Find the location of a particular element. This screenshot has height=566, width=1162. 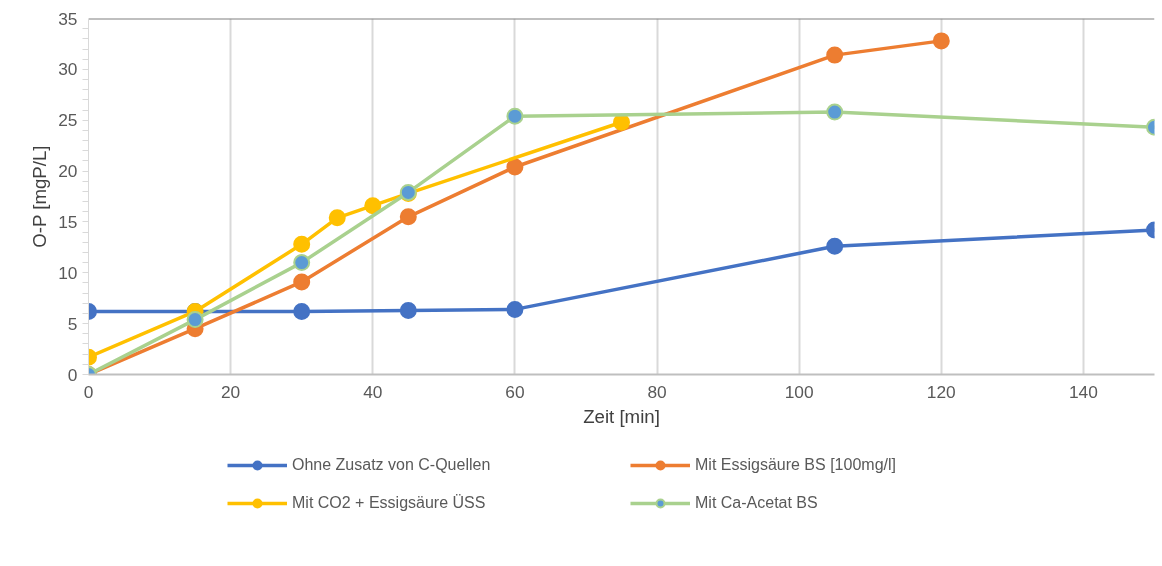

x-tick-label: 40 is located at coordinates (373, 391).